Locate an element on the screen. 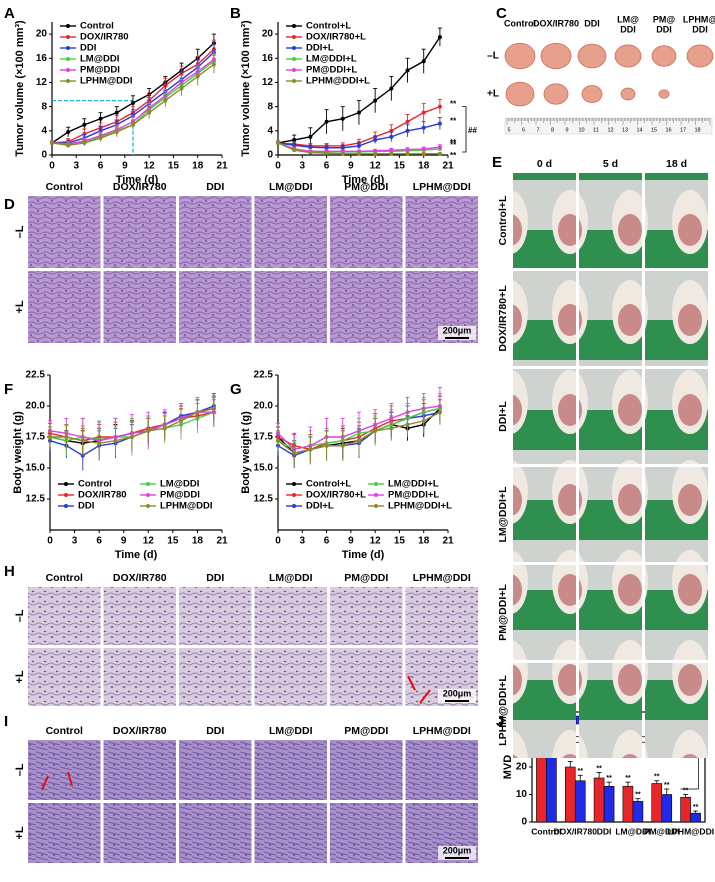 This screenshot has width=715, height=882. y-tick-label: 12.5 is located at coordinates (36, 499).